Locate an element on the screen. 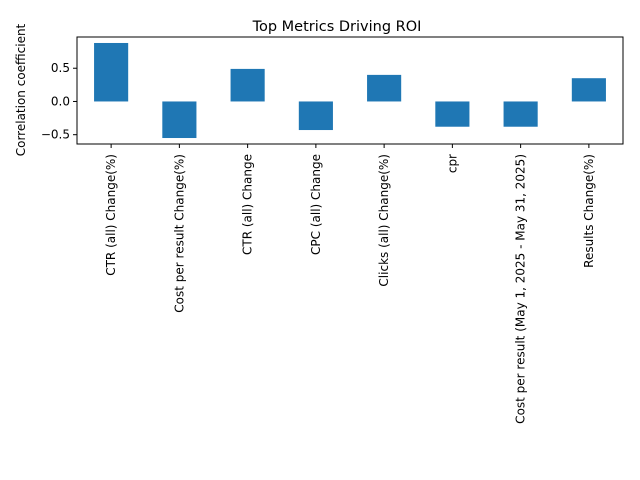 This screenshot has width=640, height=480. y-tick-label: 0.0 is located at coordinates (60, 101).